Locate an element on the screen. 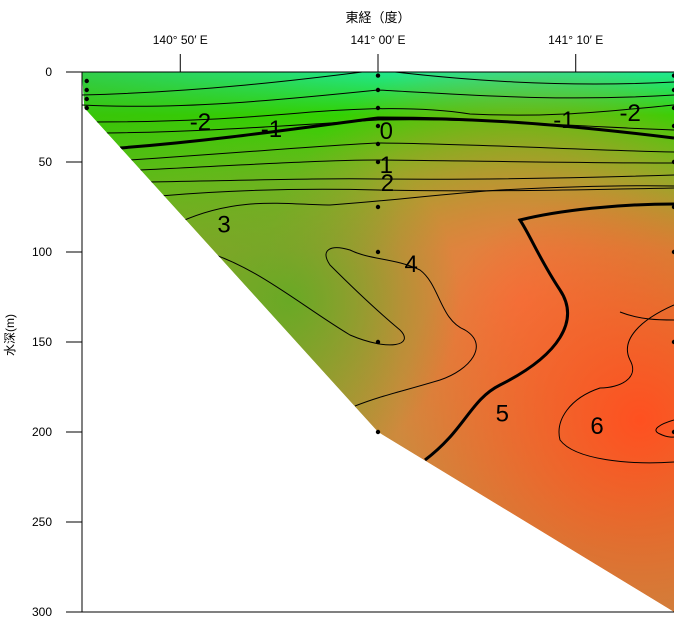  x-axis-ticks: 140° 50′ E 141° 00′ E 141° 10′ E is located at coordinates (378, 52).